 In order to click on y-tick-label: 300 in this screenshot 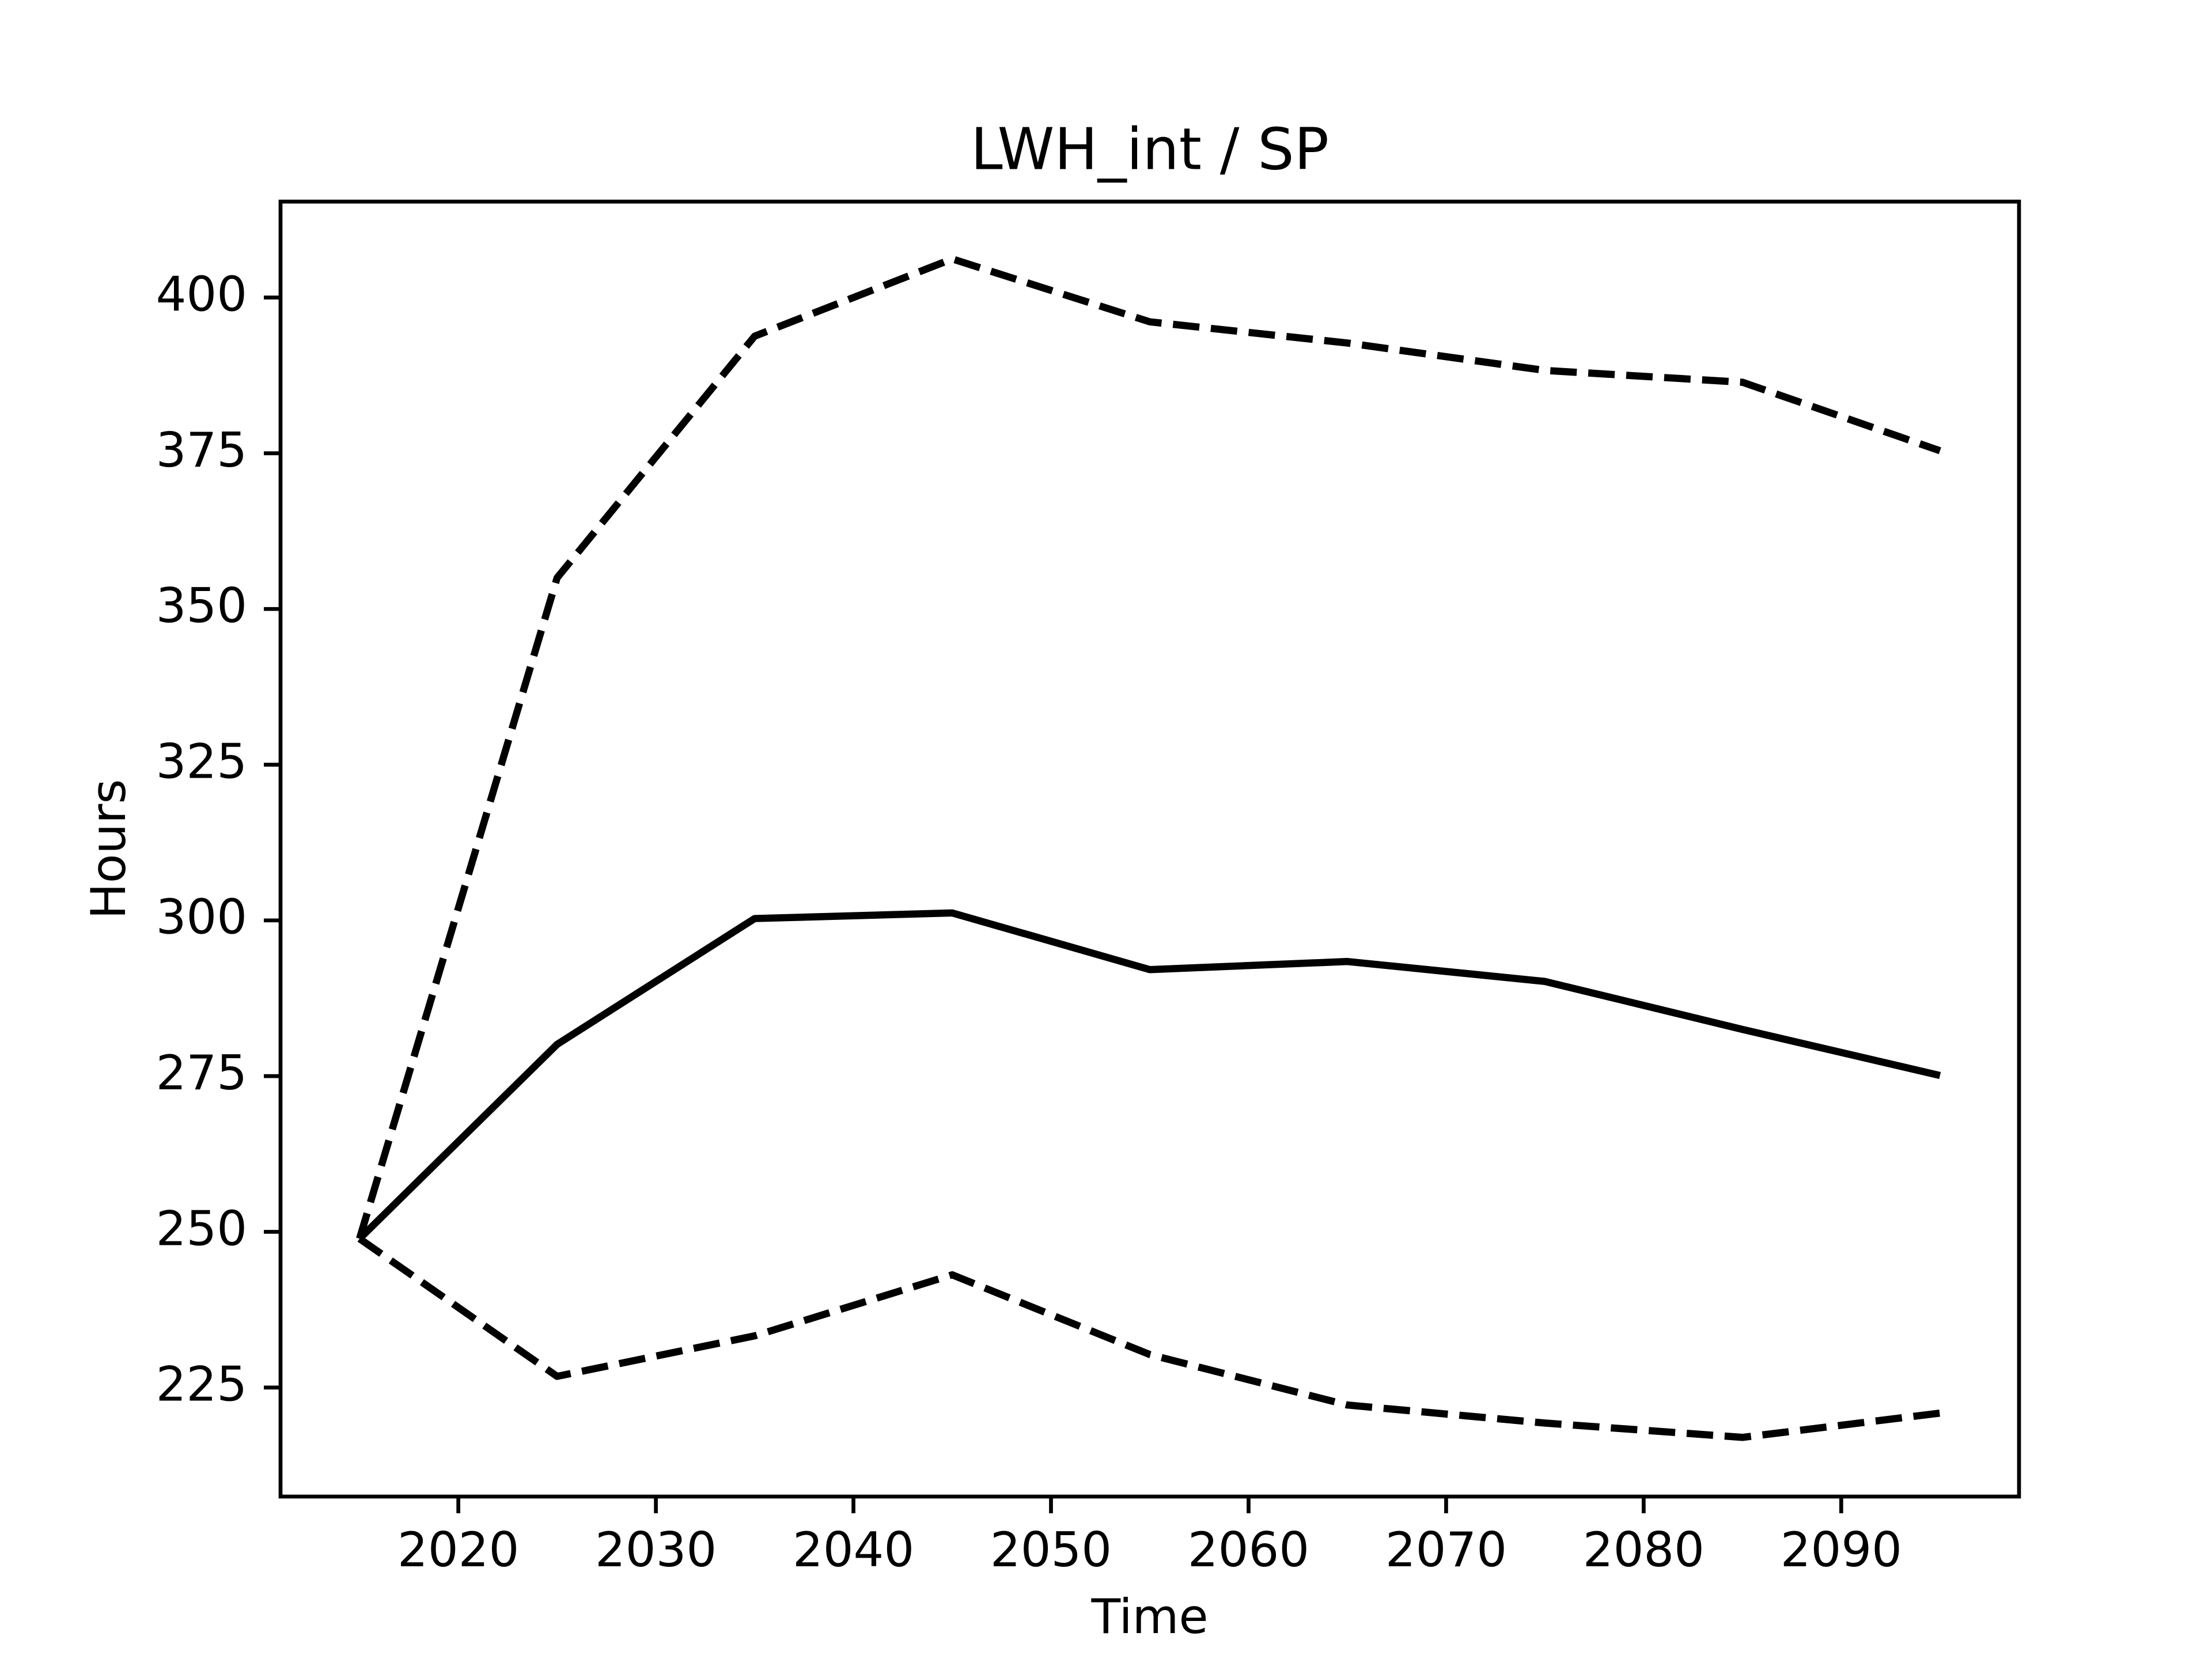, I will do `click(201, 917)`.